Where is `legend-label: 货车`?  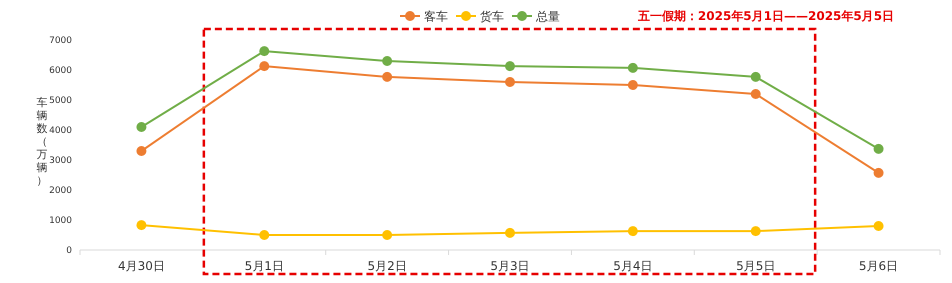
legend-label: 货车 is located at coordinates (492, 17).